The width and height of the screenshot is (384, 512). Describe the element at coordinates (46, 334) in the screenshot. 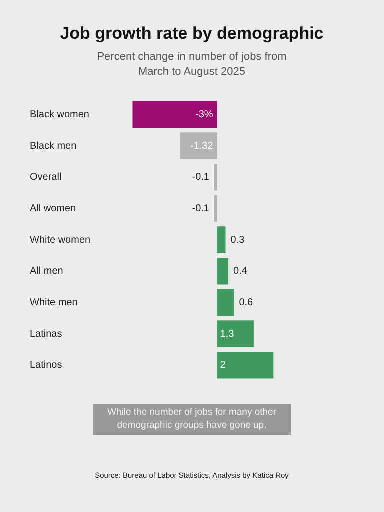

I see `y-tick-label: Latinas` at that location.